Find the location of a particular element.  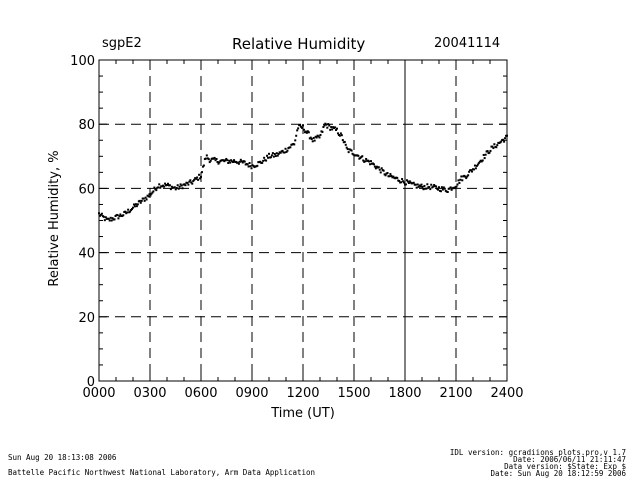

site-label: sgpE2 is located at coordinates (122, 43).